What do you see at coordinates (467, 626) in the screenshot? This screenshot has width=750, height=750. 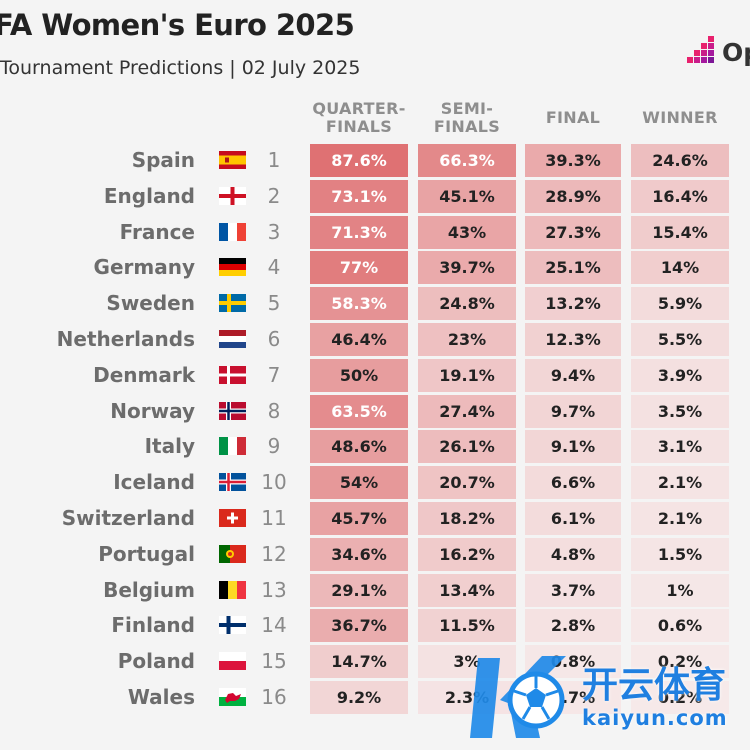 I see `semi-finals-cell: 11.5%` at bounding box center [467, 626].